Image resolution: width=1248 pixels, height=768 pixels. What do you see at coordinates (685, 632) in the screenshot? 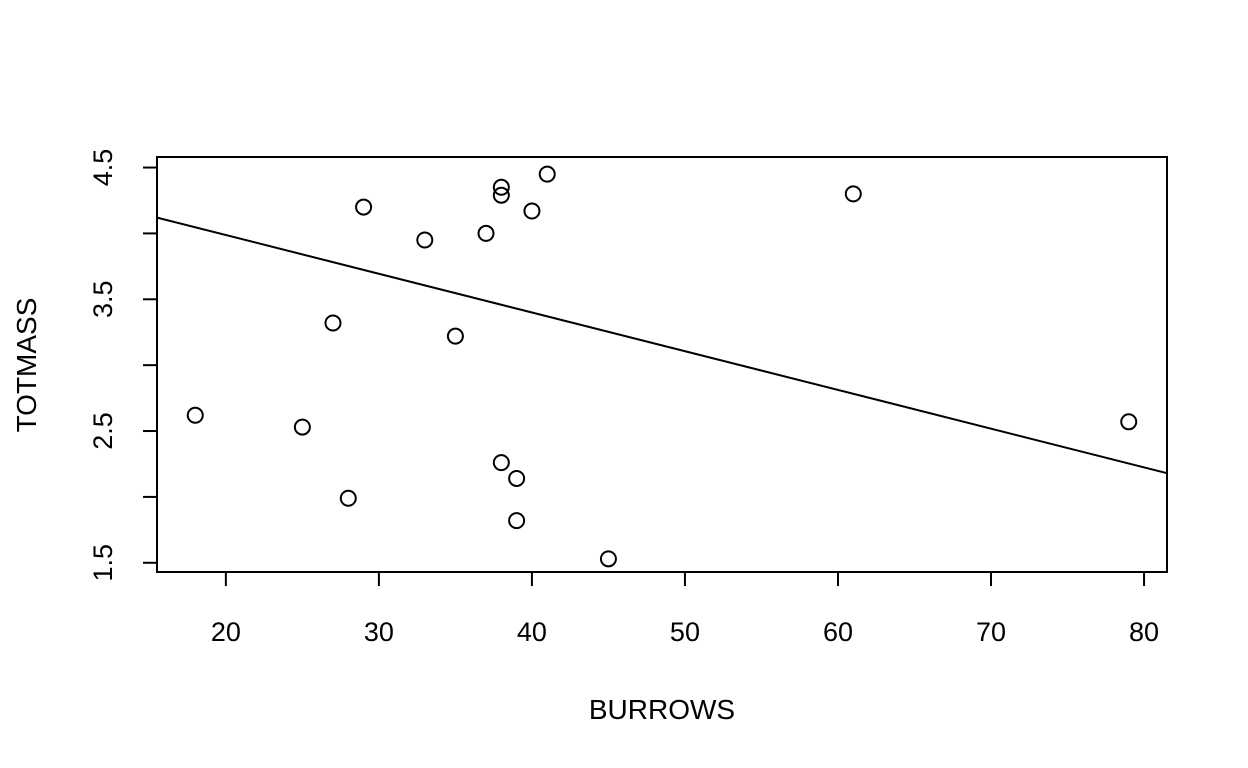
I see `x-tick-label: 50` at bounding box center [685, 632].